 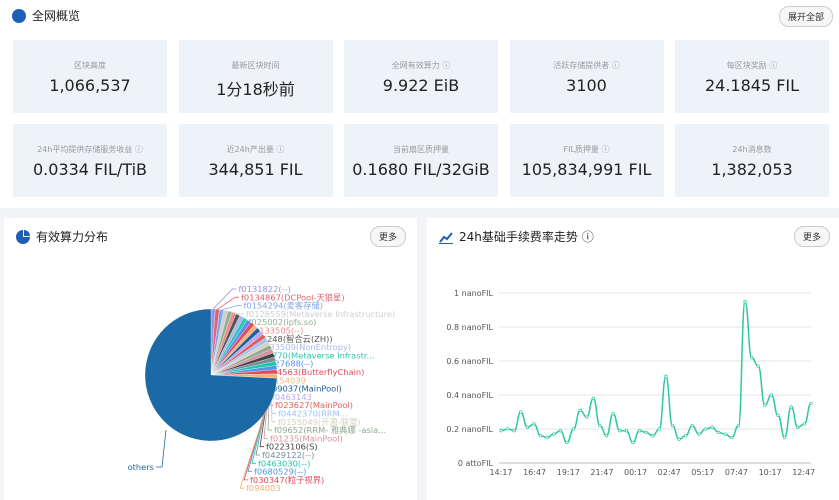 I want to click on overview-header: 全网概览, so click(x=46, y=15).